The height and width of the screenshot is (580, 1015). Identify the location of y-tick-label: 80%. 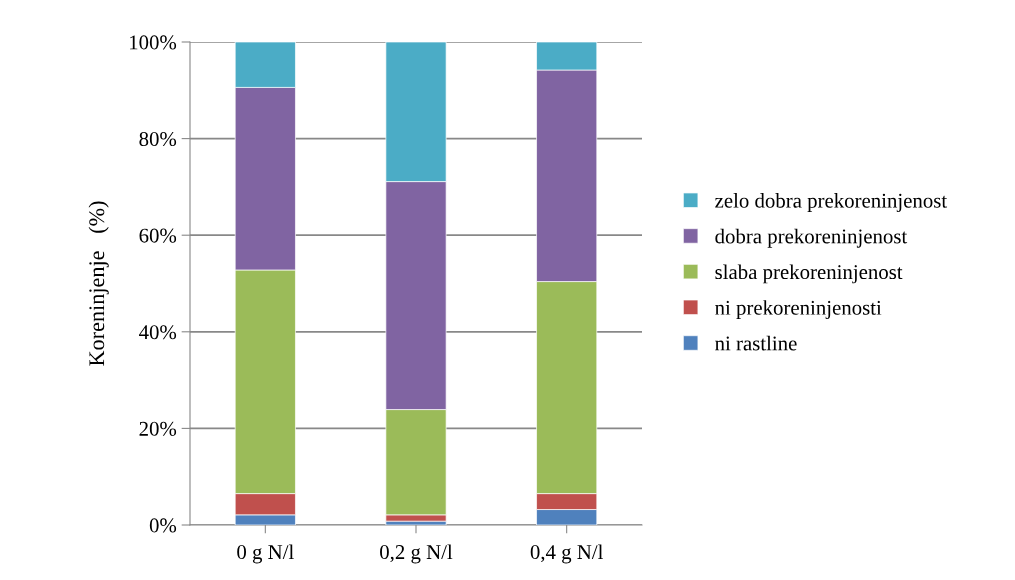
(158, 139).